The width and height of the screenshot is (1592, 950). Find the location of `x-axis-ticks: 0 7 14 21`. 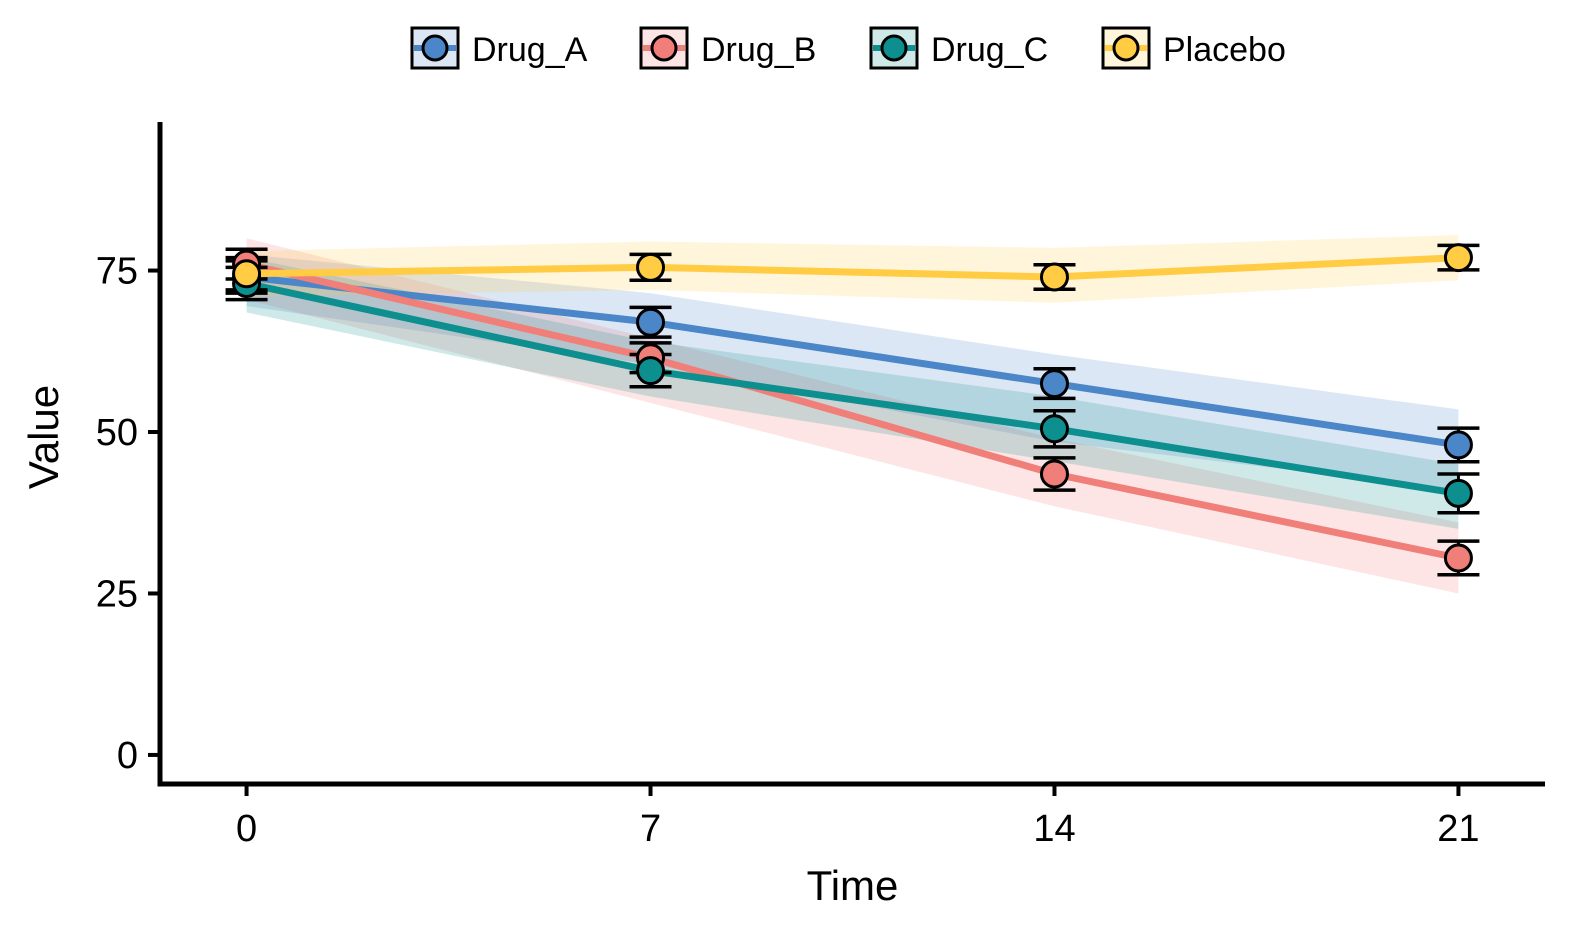

x-axis-ticks: 0 7 14 21 is located at coordinates (858, 817).